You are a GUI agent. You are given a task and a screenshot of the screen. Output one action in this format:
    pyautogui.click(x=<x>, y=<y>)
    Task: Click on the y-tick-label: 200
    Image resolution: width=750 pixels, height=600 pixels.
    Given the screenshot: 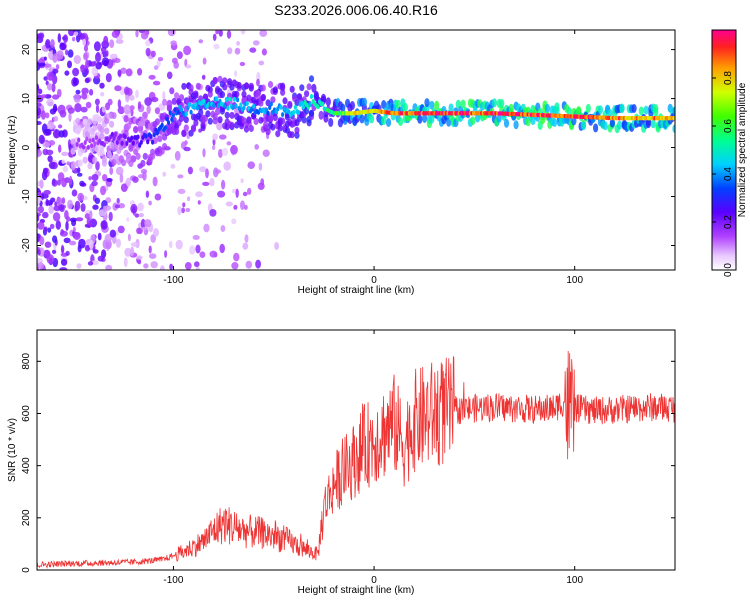 What is the action you would take?
    pyautogui.click(x=26, y=517)
    